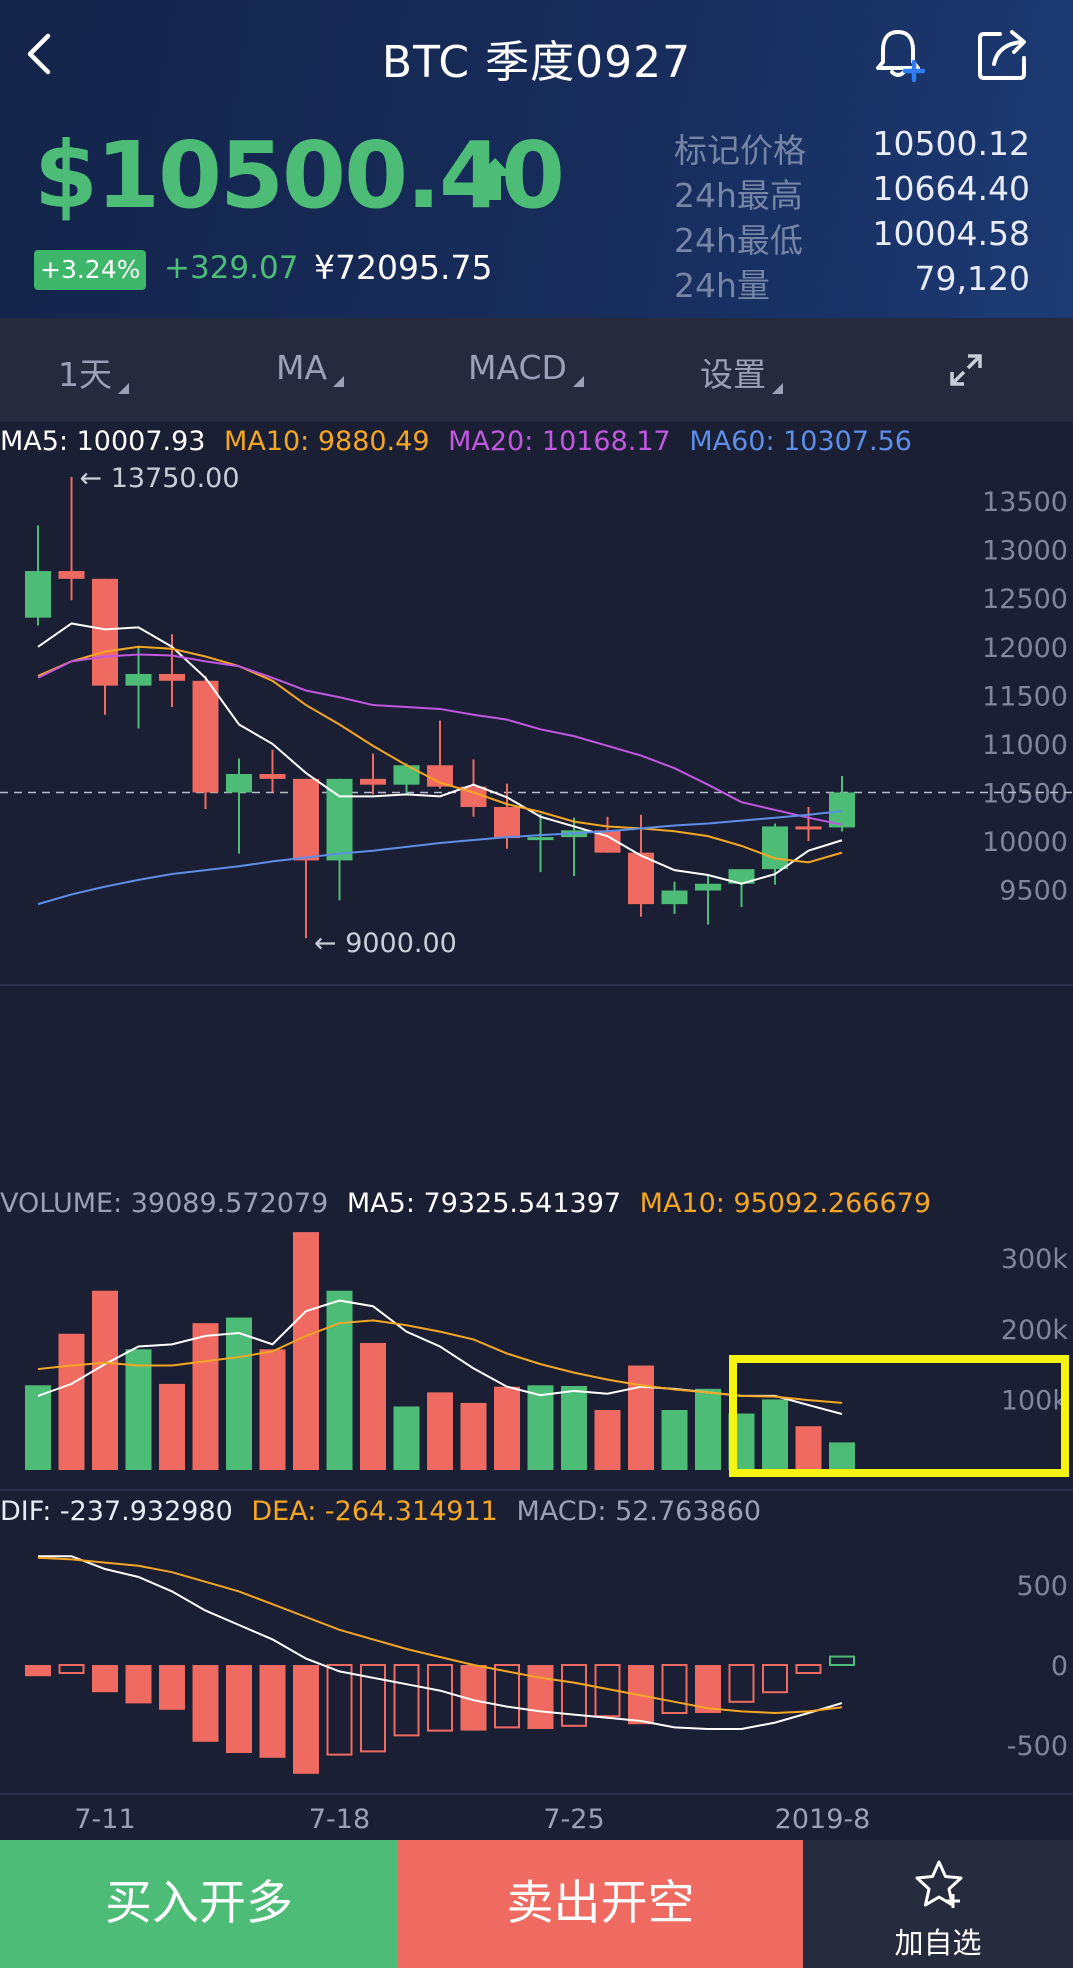  I want to click on add-favorite-button: 加自选, so click(938, 1904).